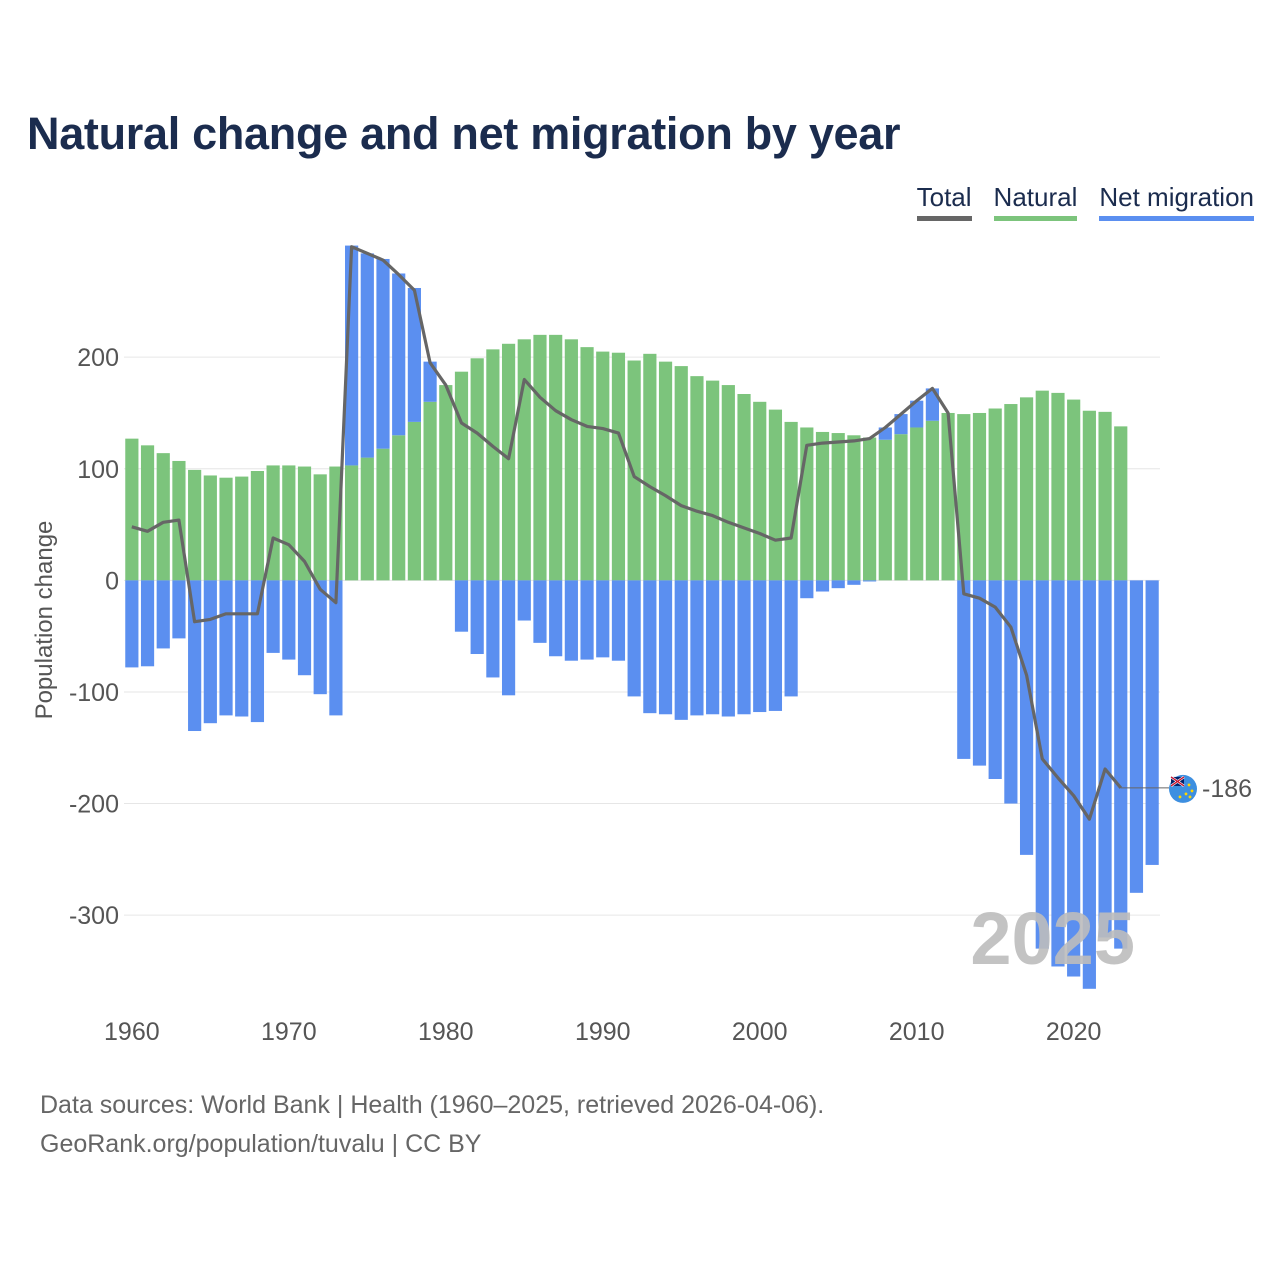 This screenshot has width=1280, height=1280. Describe the element at coordinates (112, 581) in the screenshot. I see `y-tick-label: 0` at that location.